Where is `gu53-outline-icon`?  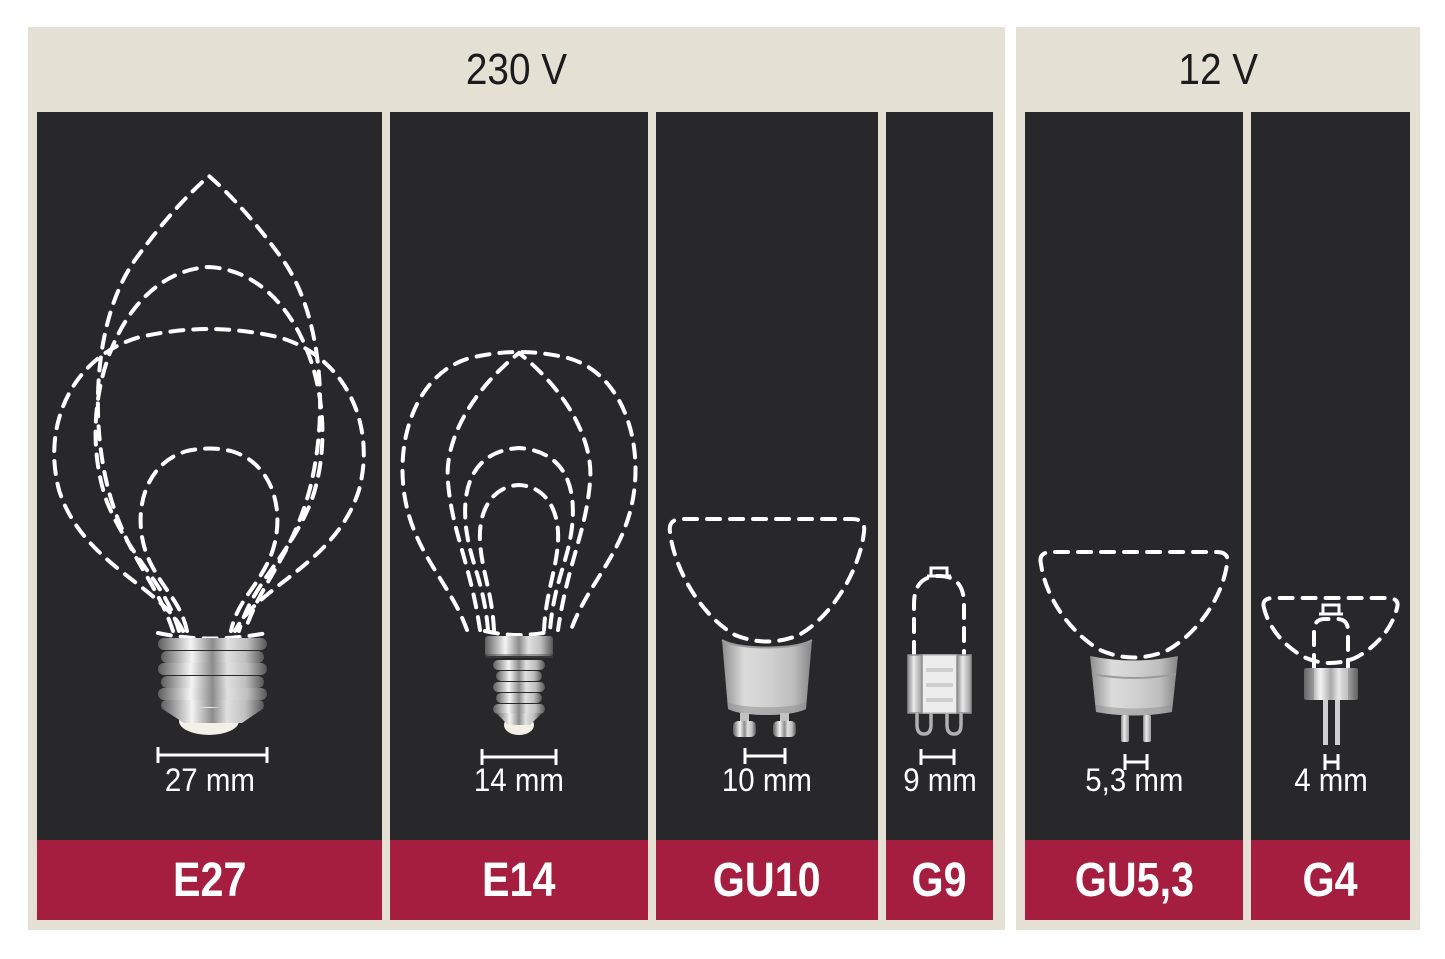 gu53-outline-icon is located at coordinates (1134, 660).